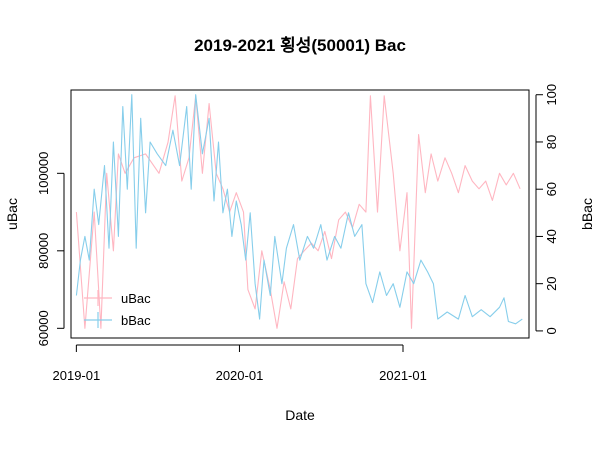 Image resolution: width=600 pixels, height=450 pixels. What do you see at coordinates (300, 45) in the screenshot?
I see `chart-title: 2019-2021 횡성(50001) Bac` at bounding box center [300, 45].